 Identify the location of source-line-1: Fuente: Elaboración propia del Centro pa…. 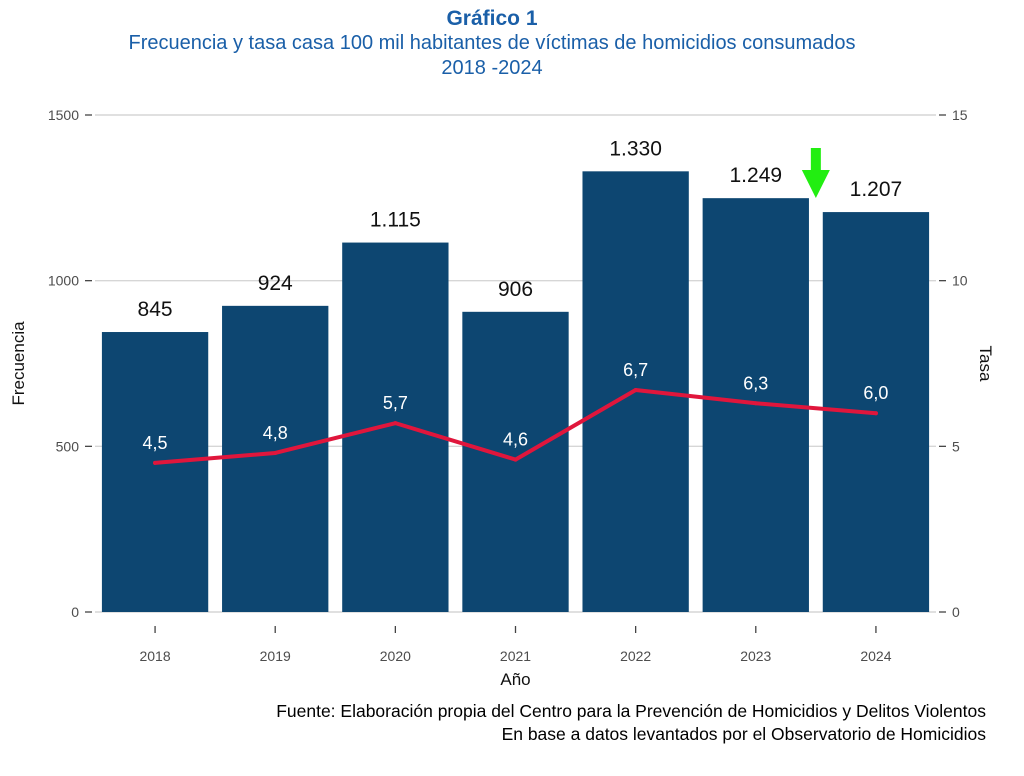
(631, 711).